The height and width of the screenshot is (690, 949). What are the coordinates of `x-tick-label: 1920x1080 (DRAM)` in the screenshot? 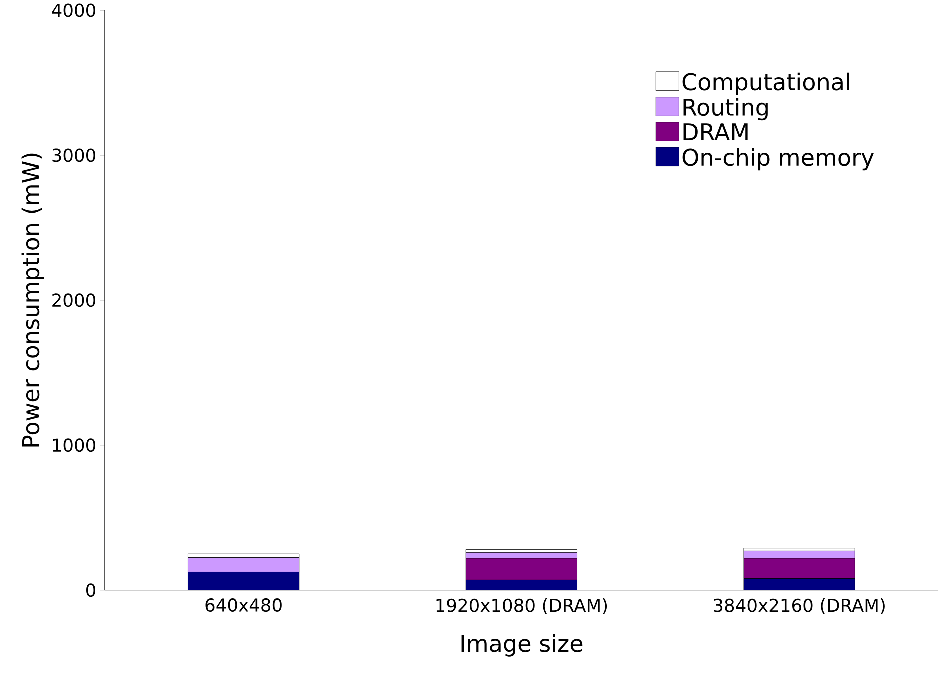 It's located at (522, 606).